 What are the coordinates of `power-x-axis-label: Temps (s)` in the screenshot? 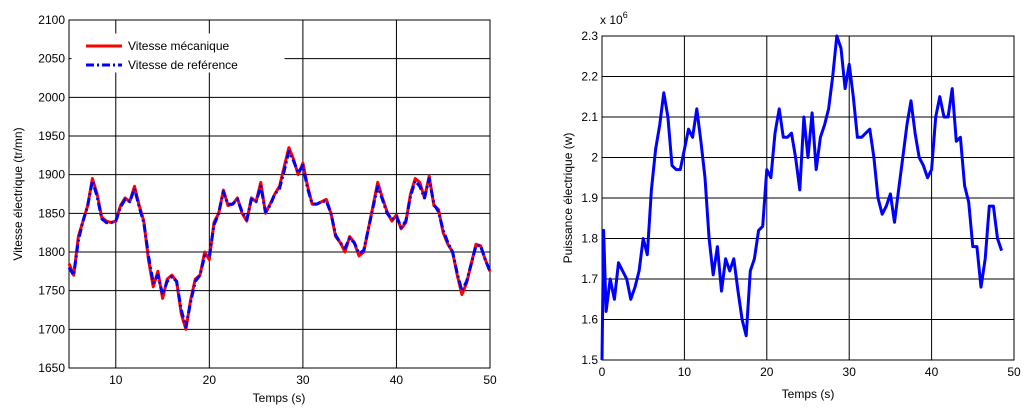 It's located at (808, 394).